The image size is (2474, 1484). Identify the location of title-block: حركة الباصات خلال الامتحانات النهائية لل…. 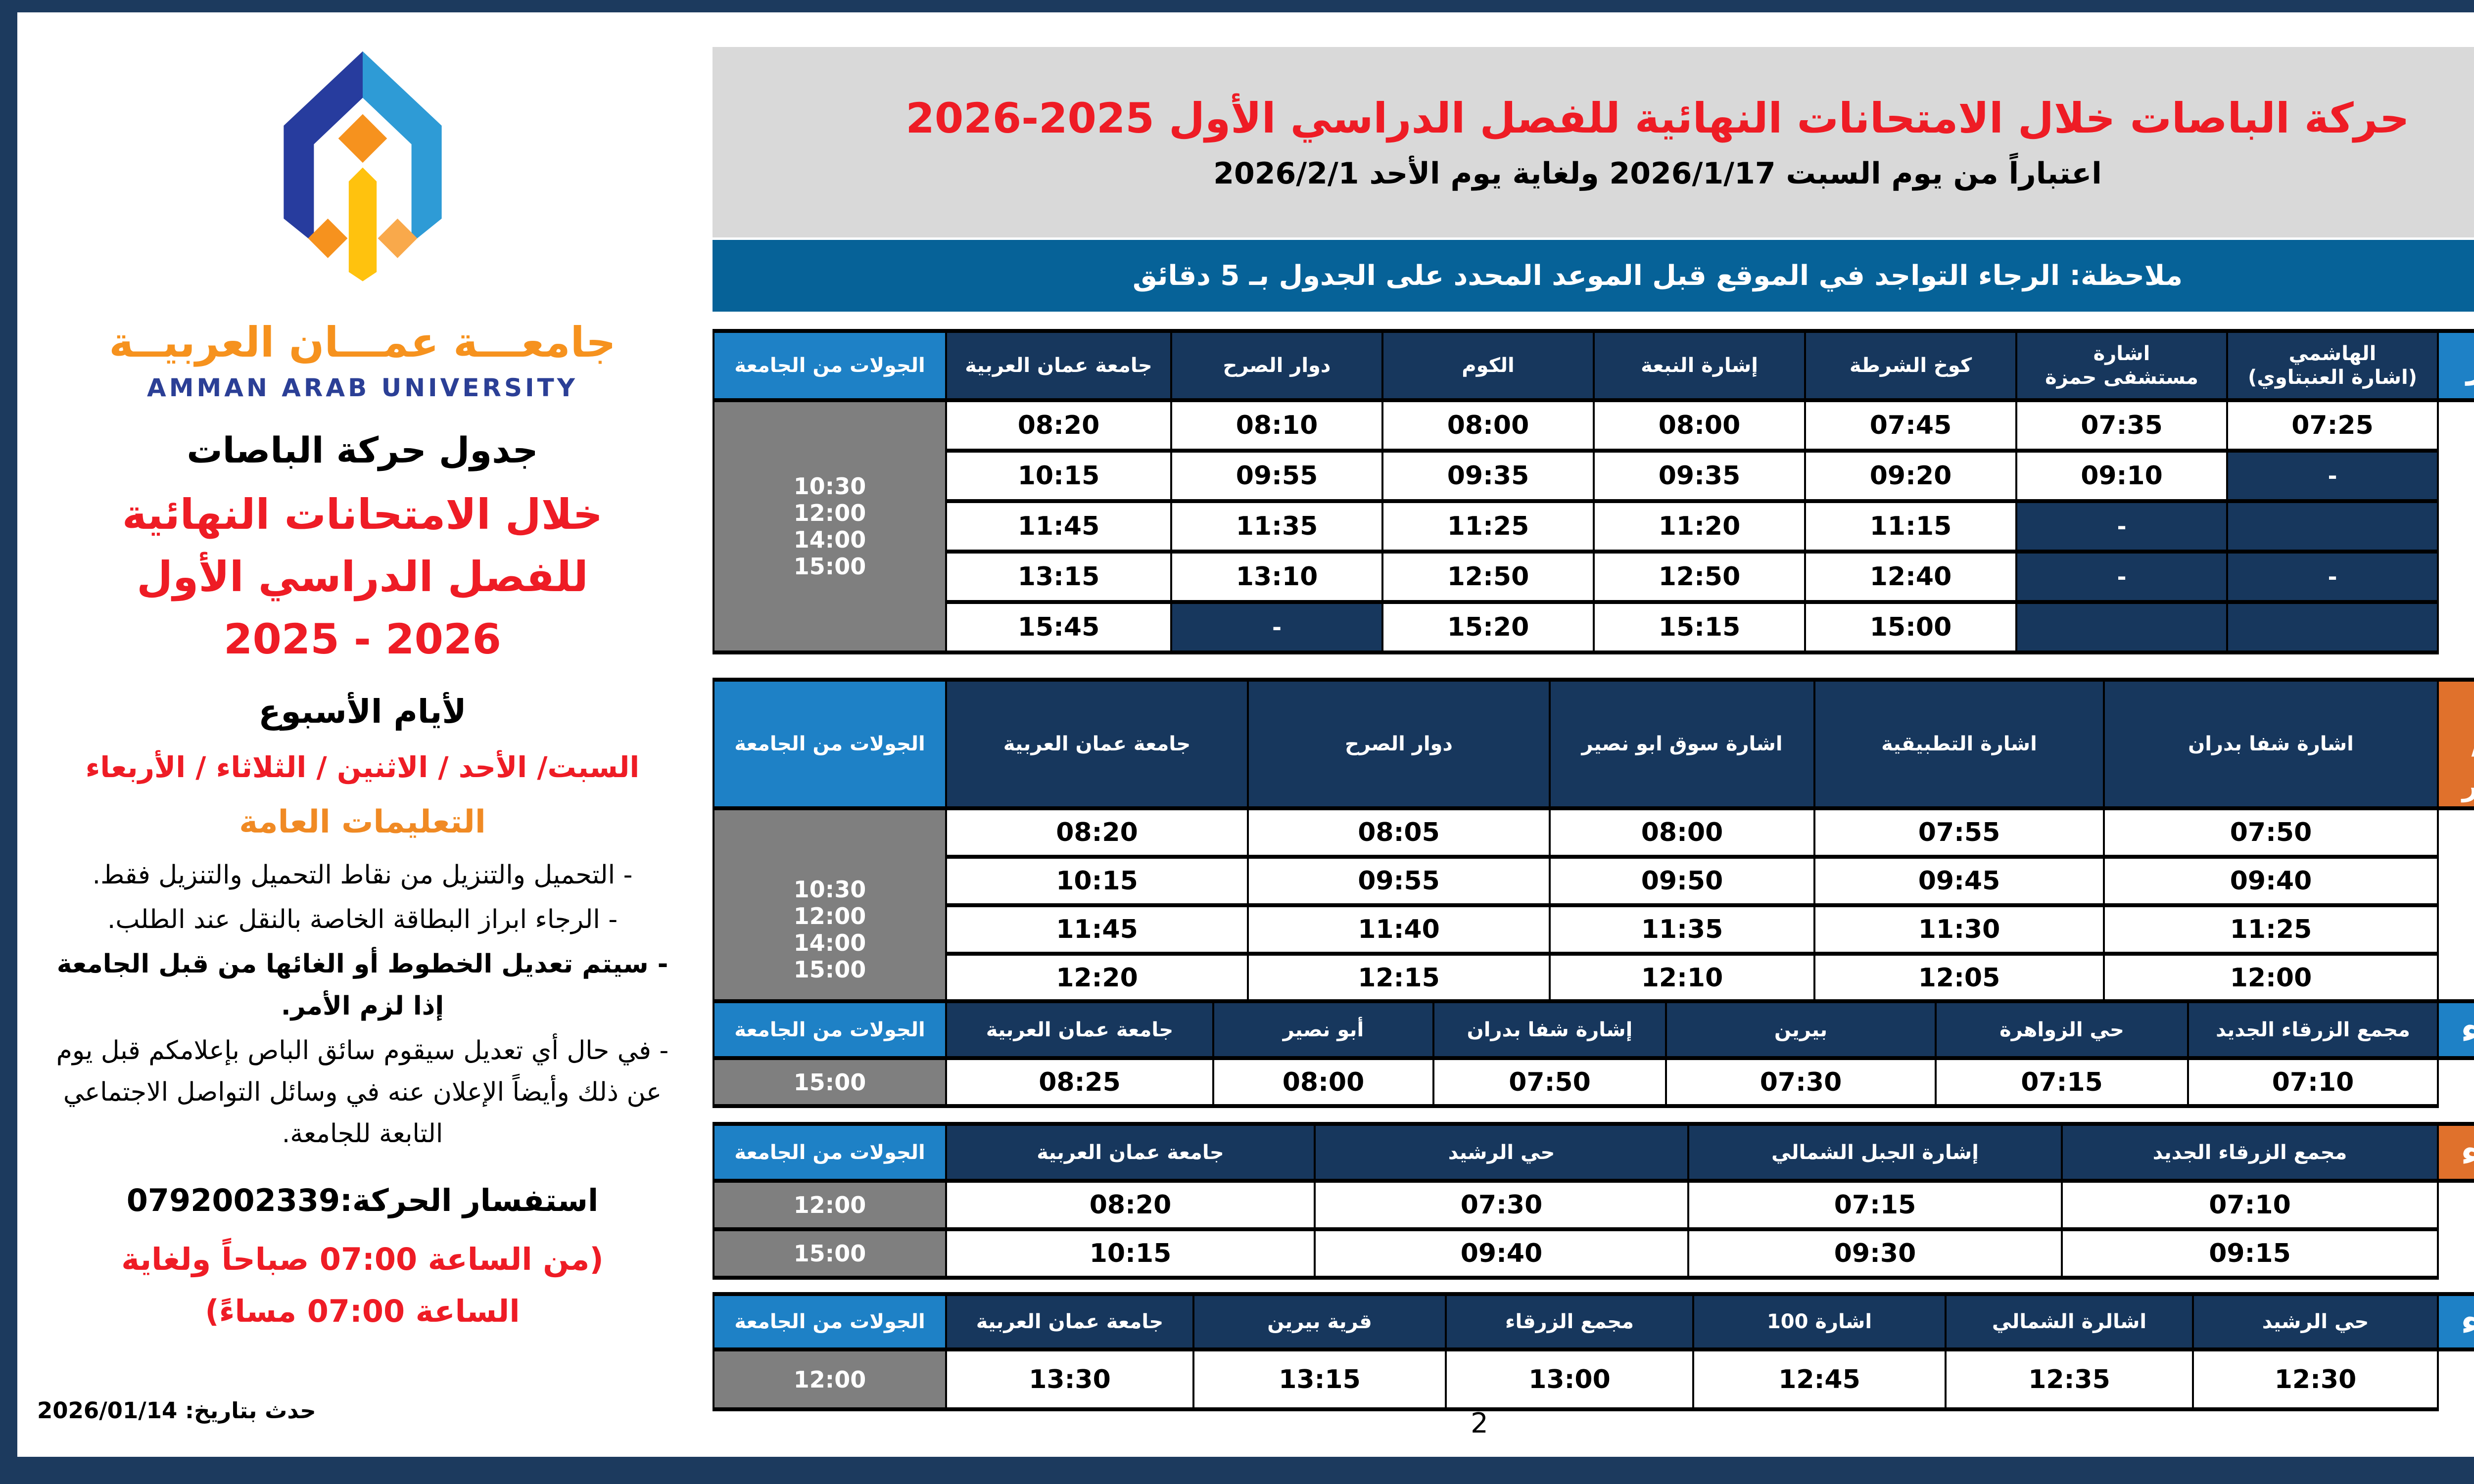
(1594, 142).